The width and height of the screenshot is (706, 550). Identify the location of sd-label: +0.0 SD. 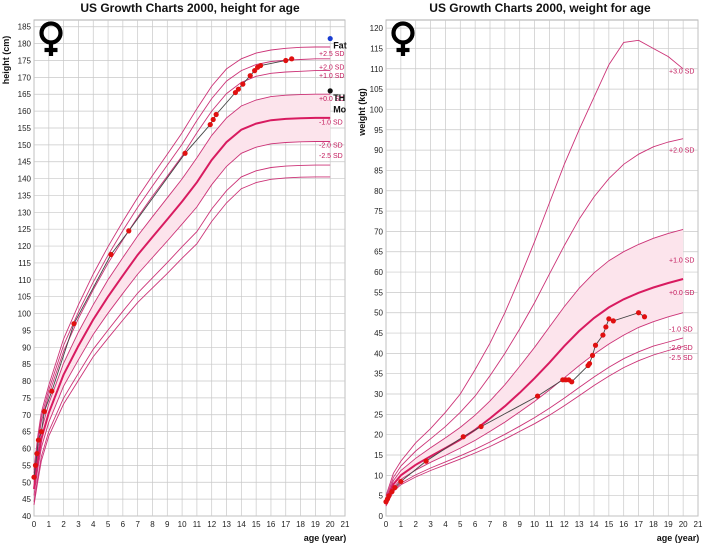
(332, 99).